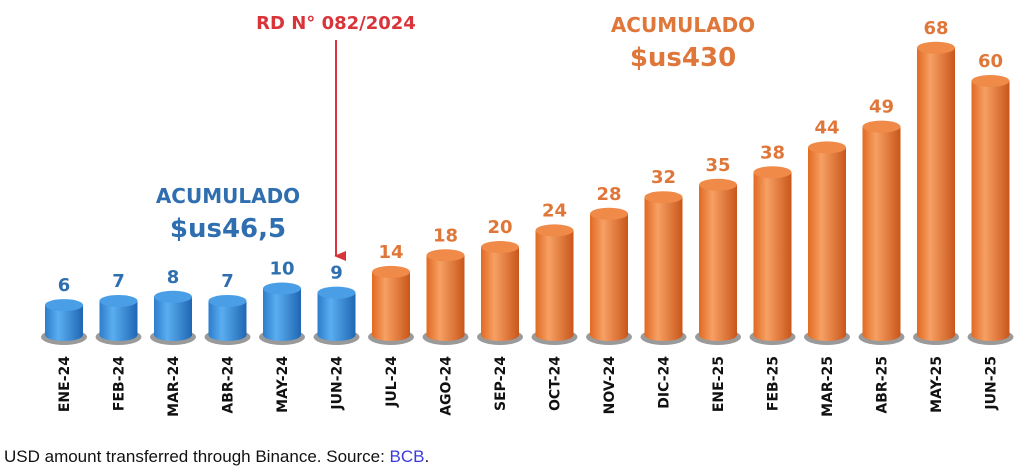  I want to click on x-tick-label: JUL-24, so click(392, 382).